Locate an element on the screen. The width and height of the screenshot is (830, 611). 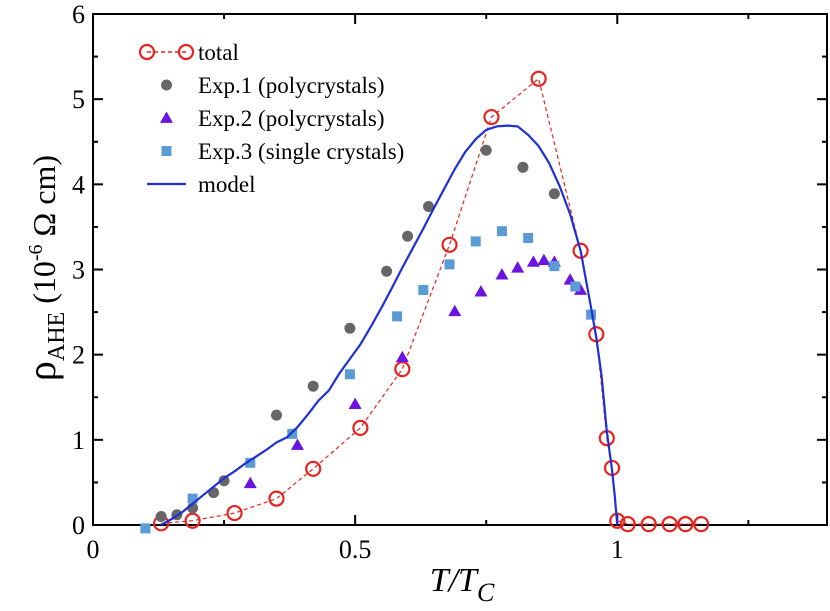
x-tick-label: 0 is located at coordinates (93, 549).